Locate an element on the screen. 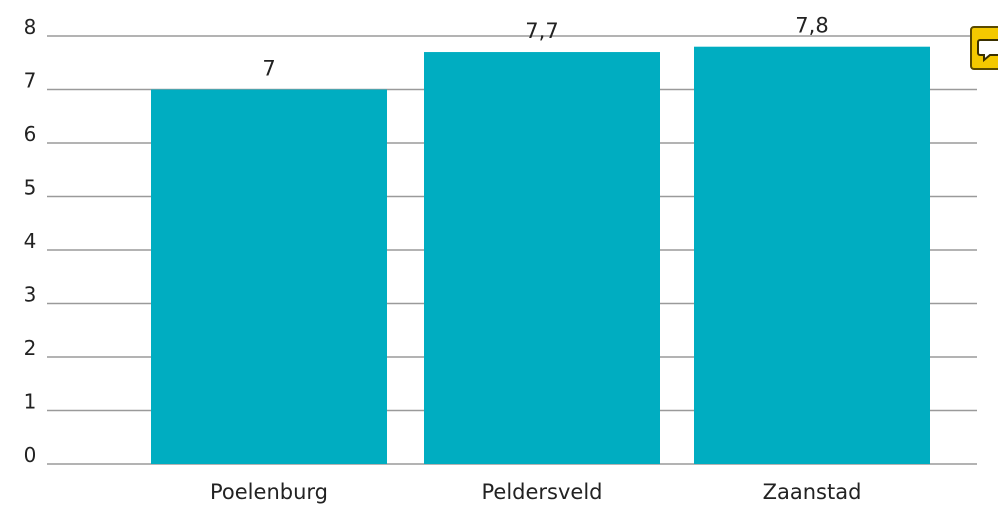 This screenshot has height=509, width=998. category-label: Peldersveld is located at coordinates (541, 492).